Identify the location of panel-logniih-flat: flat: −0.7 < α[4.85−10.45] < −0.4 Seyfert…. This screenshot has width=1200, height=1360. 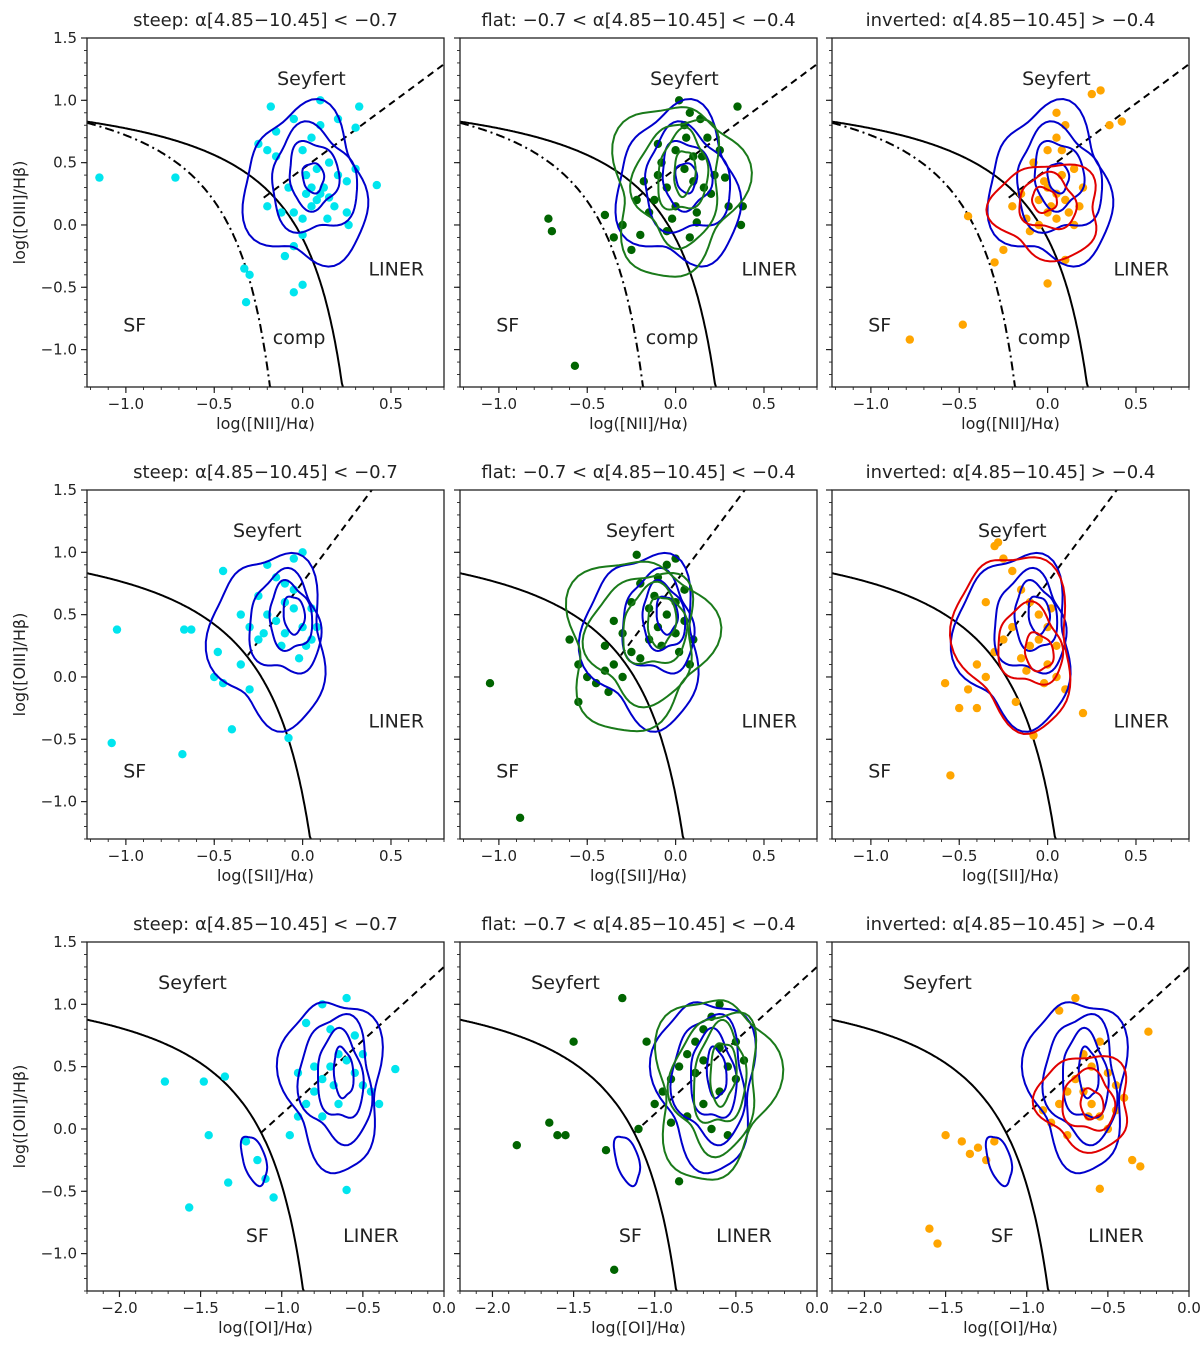
(636, 221).